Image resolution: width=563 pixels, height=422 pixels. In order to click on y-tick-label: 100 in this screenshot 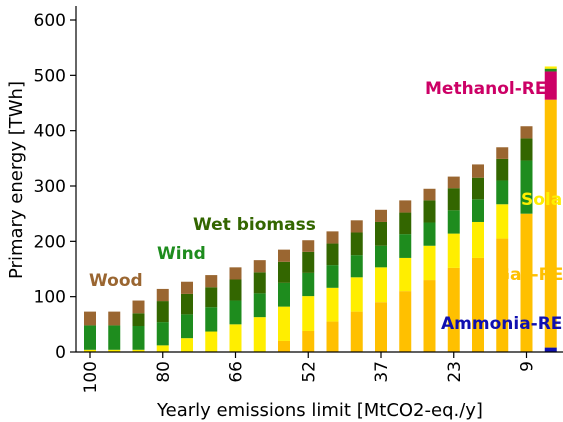, I will do `click(50, 298)`.